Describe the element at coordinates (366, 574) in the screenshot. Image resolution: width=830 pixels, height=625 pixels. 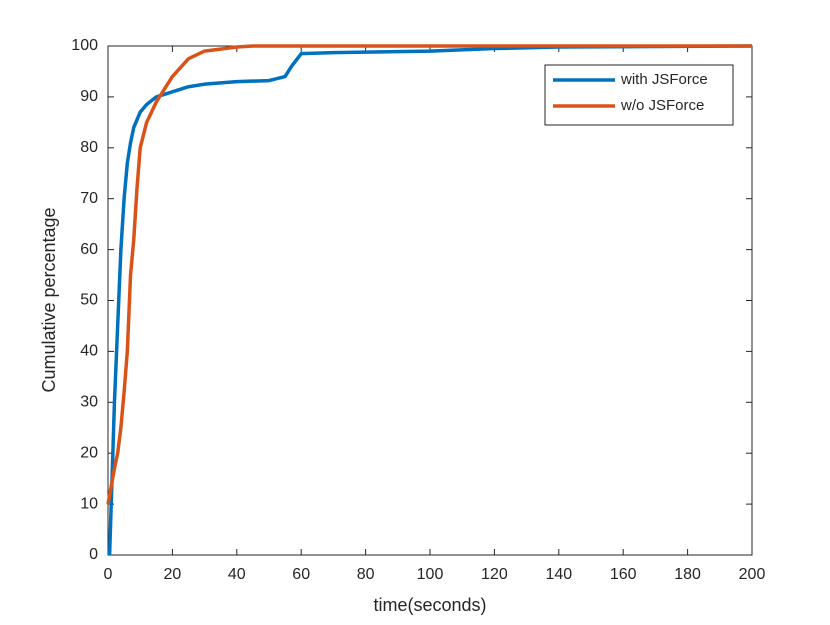
I see `x-tick-label: 80` at that location.